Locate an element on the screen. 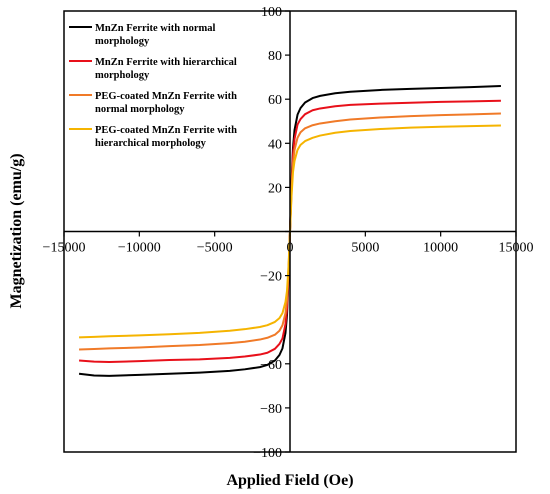 The width and height of the screenshot is (550, 494). legend-label-1: morphology is located at coordinates (122, 41).